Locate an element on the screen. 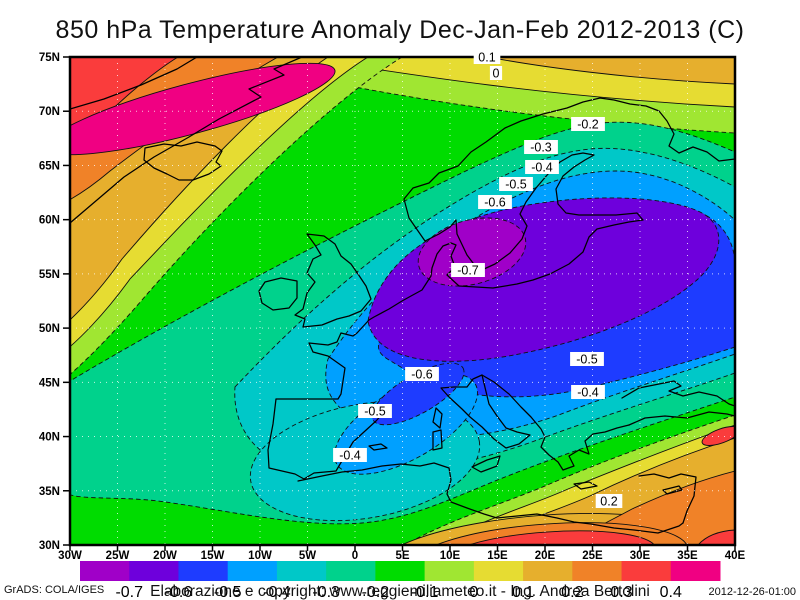 The height and width of the screenshot is (600, 800). contour-label-text: -0.7 is located at coordinates (468, 271).